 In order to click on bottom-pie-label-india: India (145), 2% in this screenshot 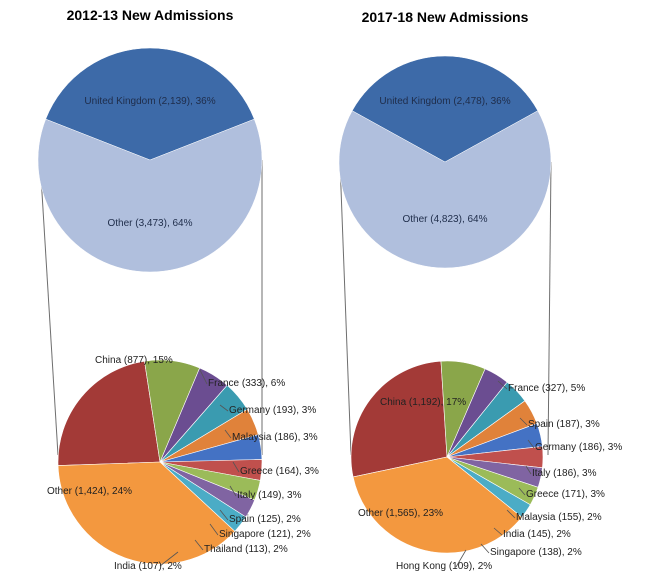, I will do `click(537, 534)`.